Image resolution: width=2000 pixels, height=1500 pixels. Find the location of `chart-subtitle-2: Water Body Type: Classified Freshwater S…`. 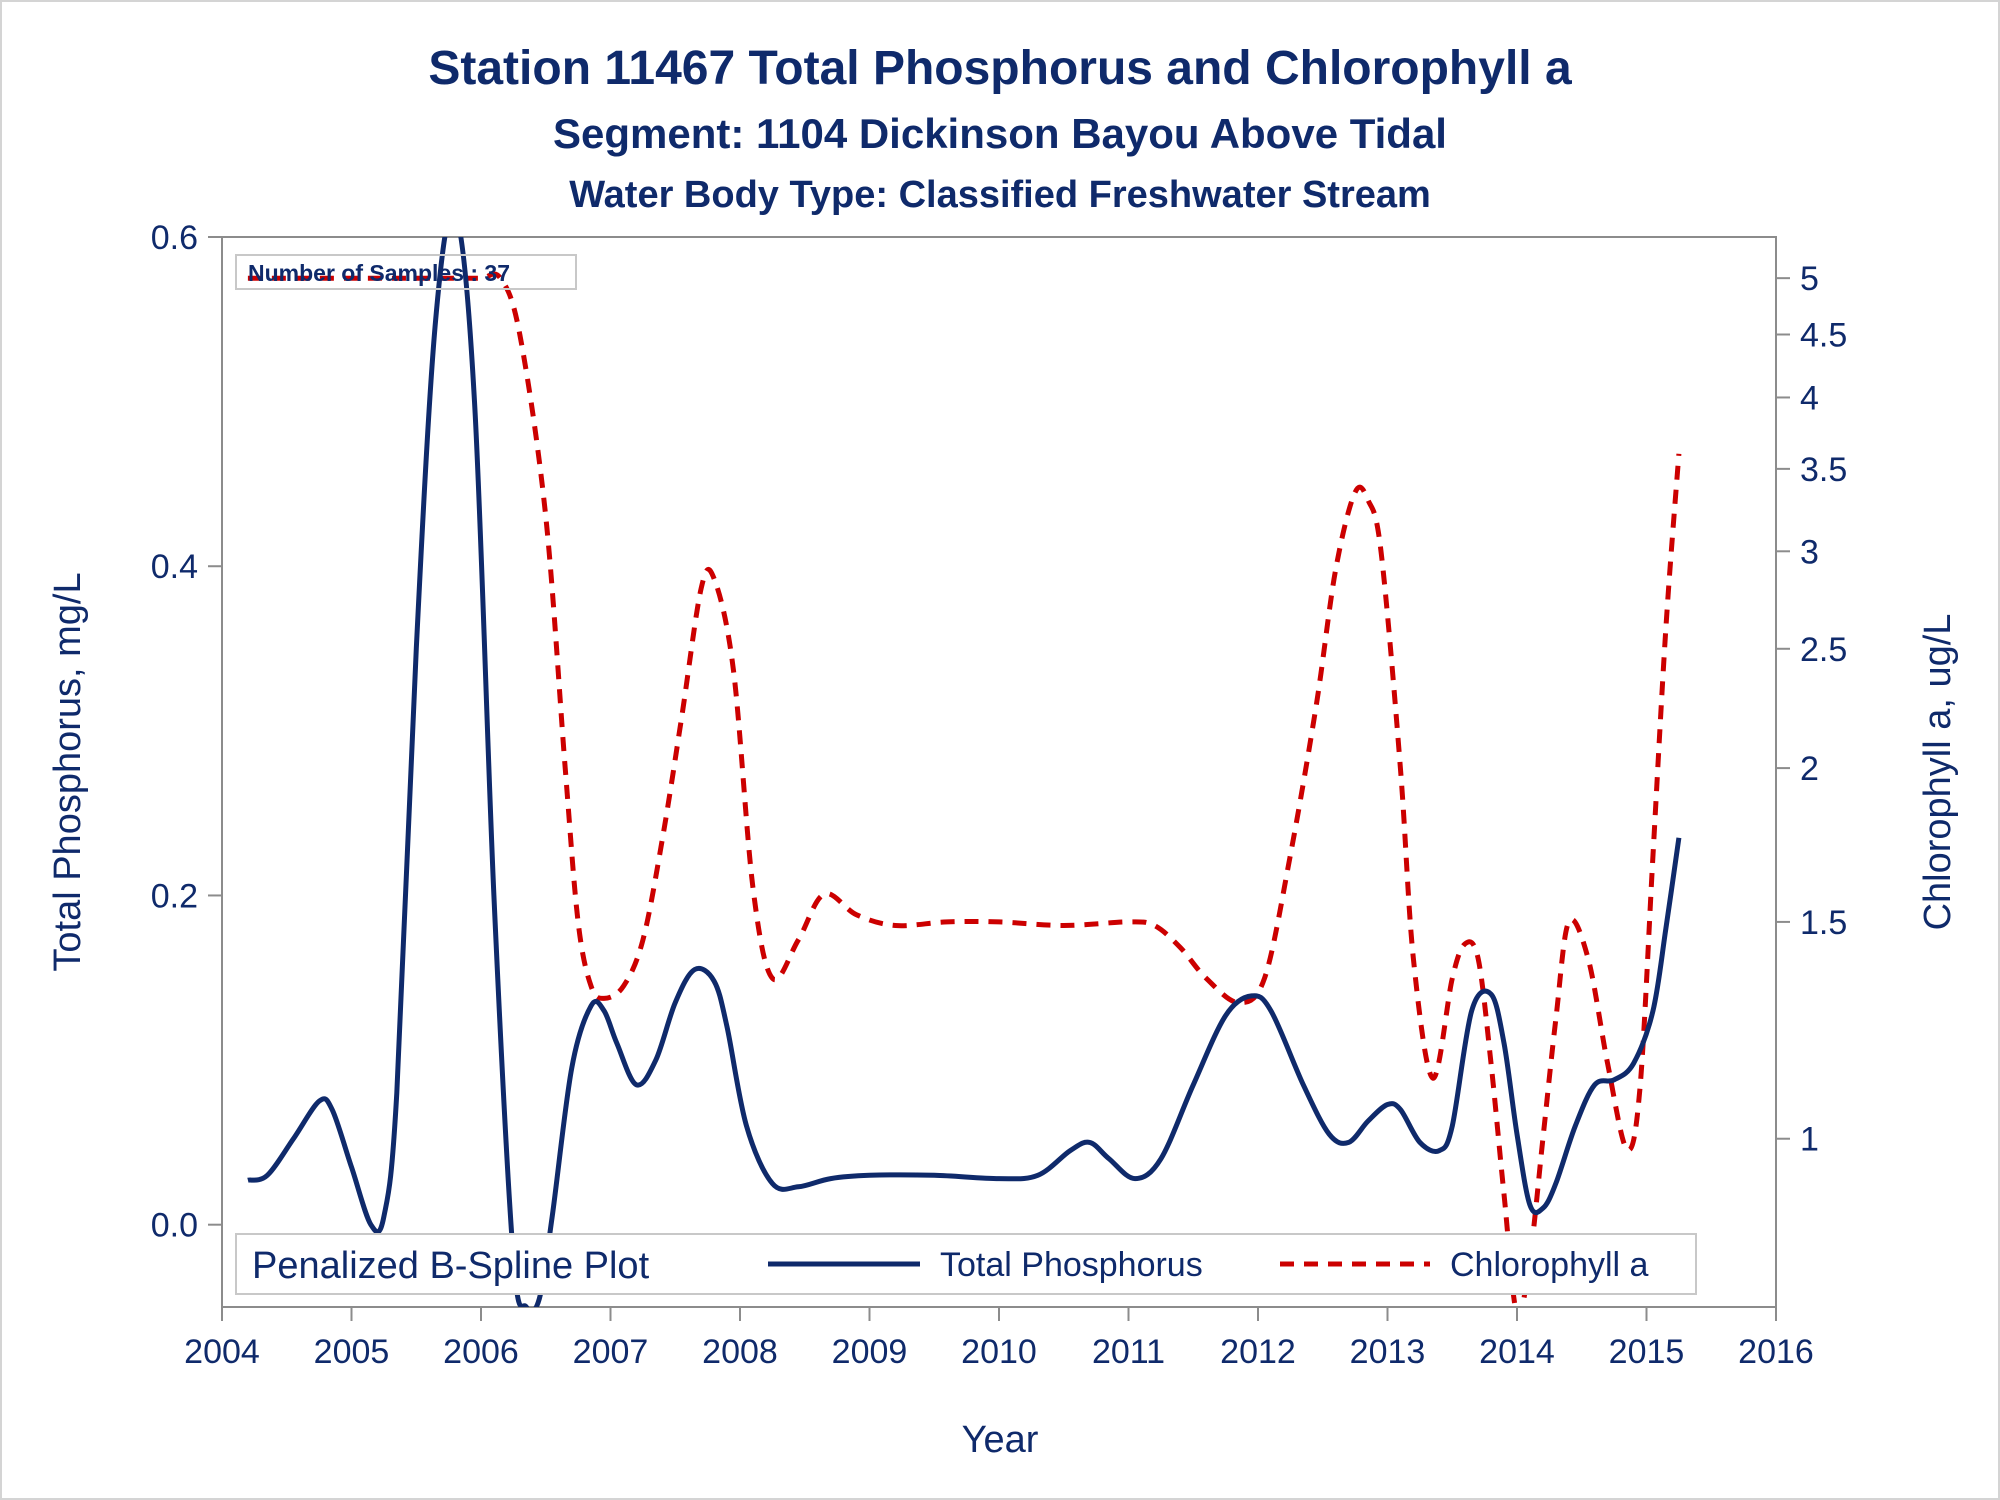

chart-subtitle-2: Water Body Type: Classified Freshwater S… is located at coordinates (1000, 195).